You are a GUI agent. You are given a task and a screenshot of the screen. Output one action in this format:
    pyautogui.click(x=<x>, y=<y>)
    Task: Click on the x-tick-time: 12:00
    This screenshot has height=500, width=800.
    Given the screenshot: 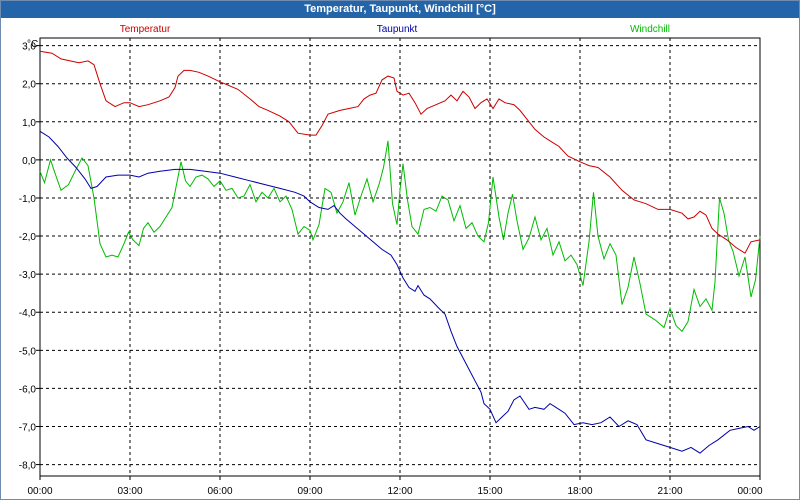 What is the action you would take?
    pyautogui.click(x=399, y=491)
    